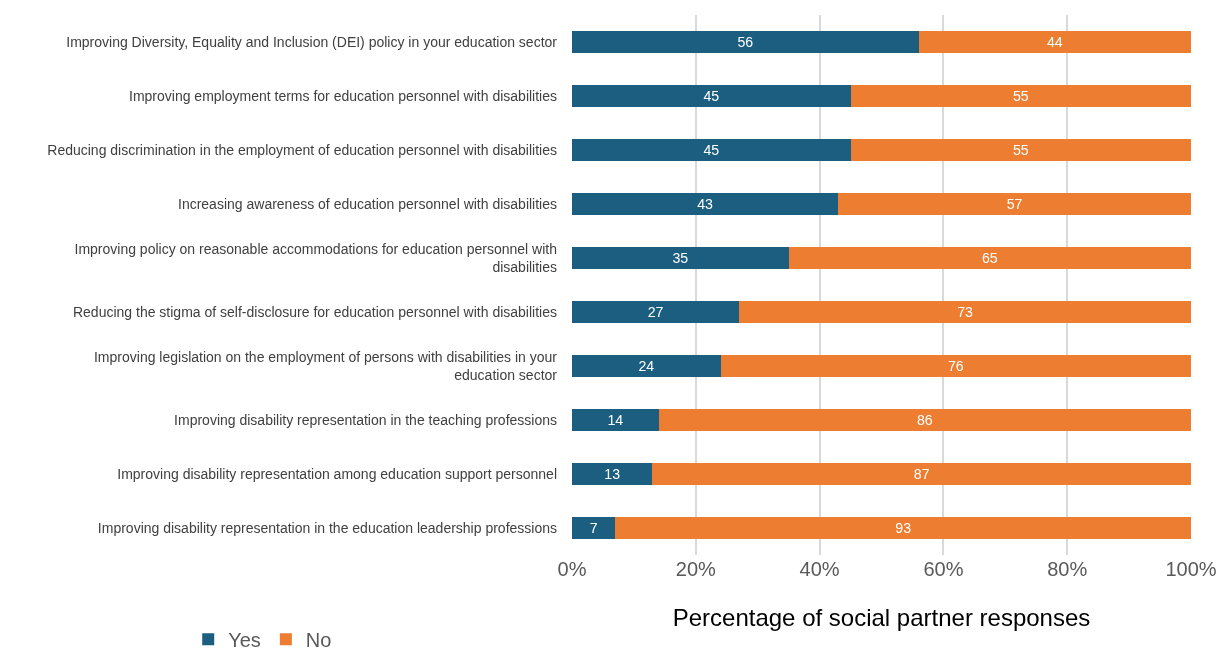 This screenshot has height=671, width=1228. I want to click on data-label: 65, so click(989, 257).